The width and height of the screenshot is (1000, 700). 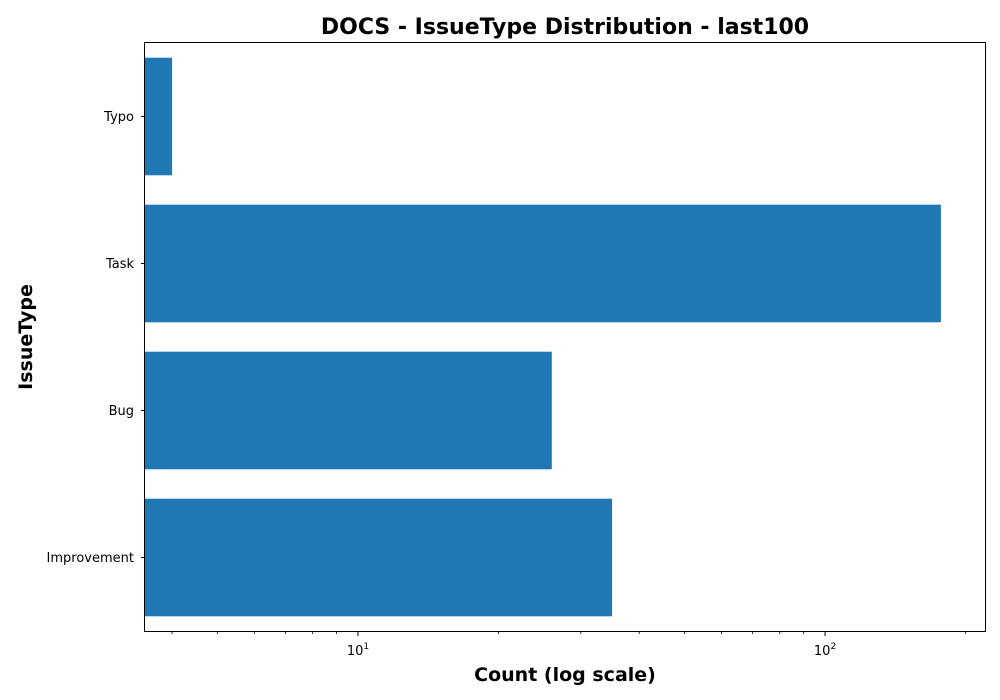 What do you see at coordinates (96, 338) in the screenshot?
I see `y-axis-ticks: Improvement Bug Task Typo` at bounding box center [96, 338].